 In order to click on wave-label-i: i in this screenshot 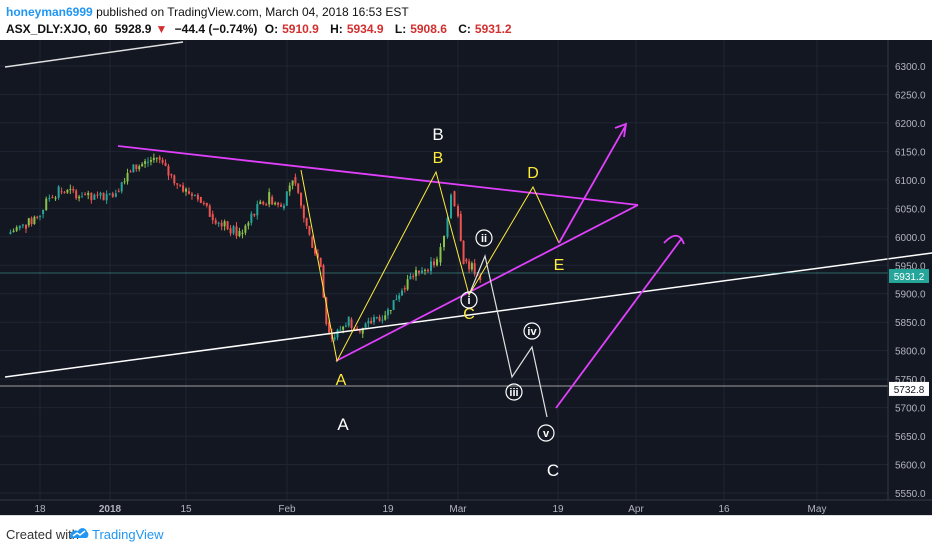, I will do `click(468, 301)`.